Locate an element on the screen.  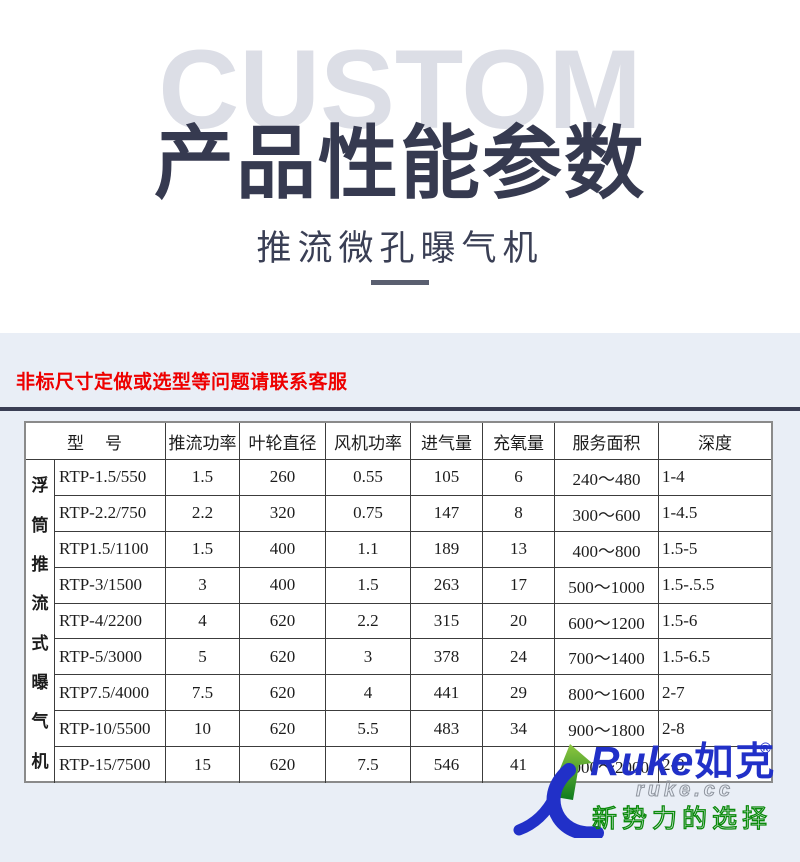
cell-oxygen: 34 is located at coordinates (519, 729).